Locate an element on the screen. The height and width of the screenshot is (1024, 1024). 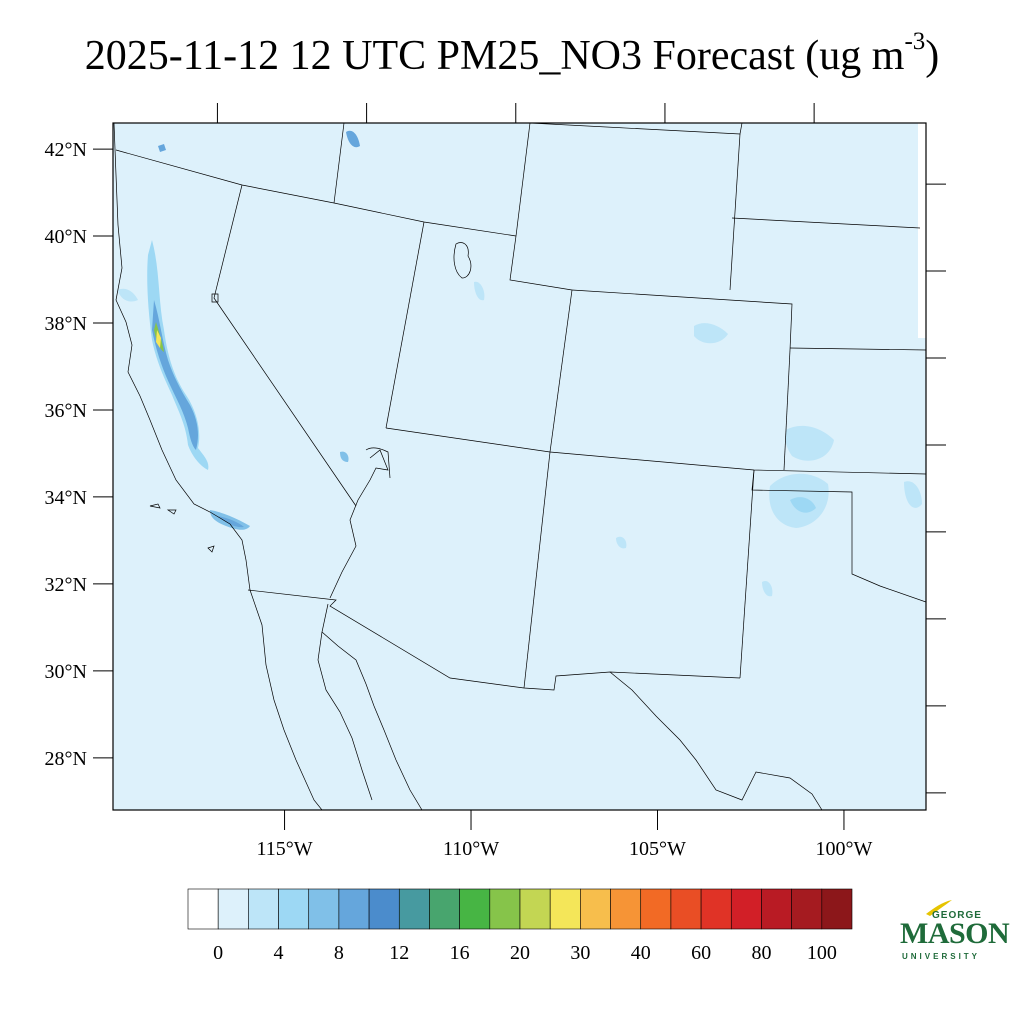
right-edge-strip is located at coordinates (922, 230).